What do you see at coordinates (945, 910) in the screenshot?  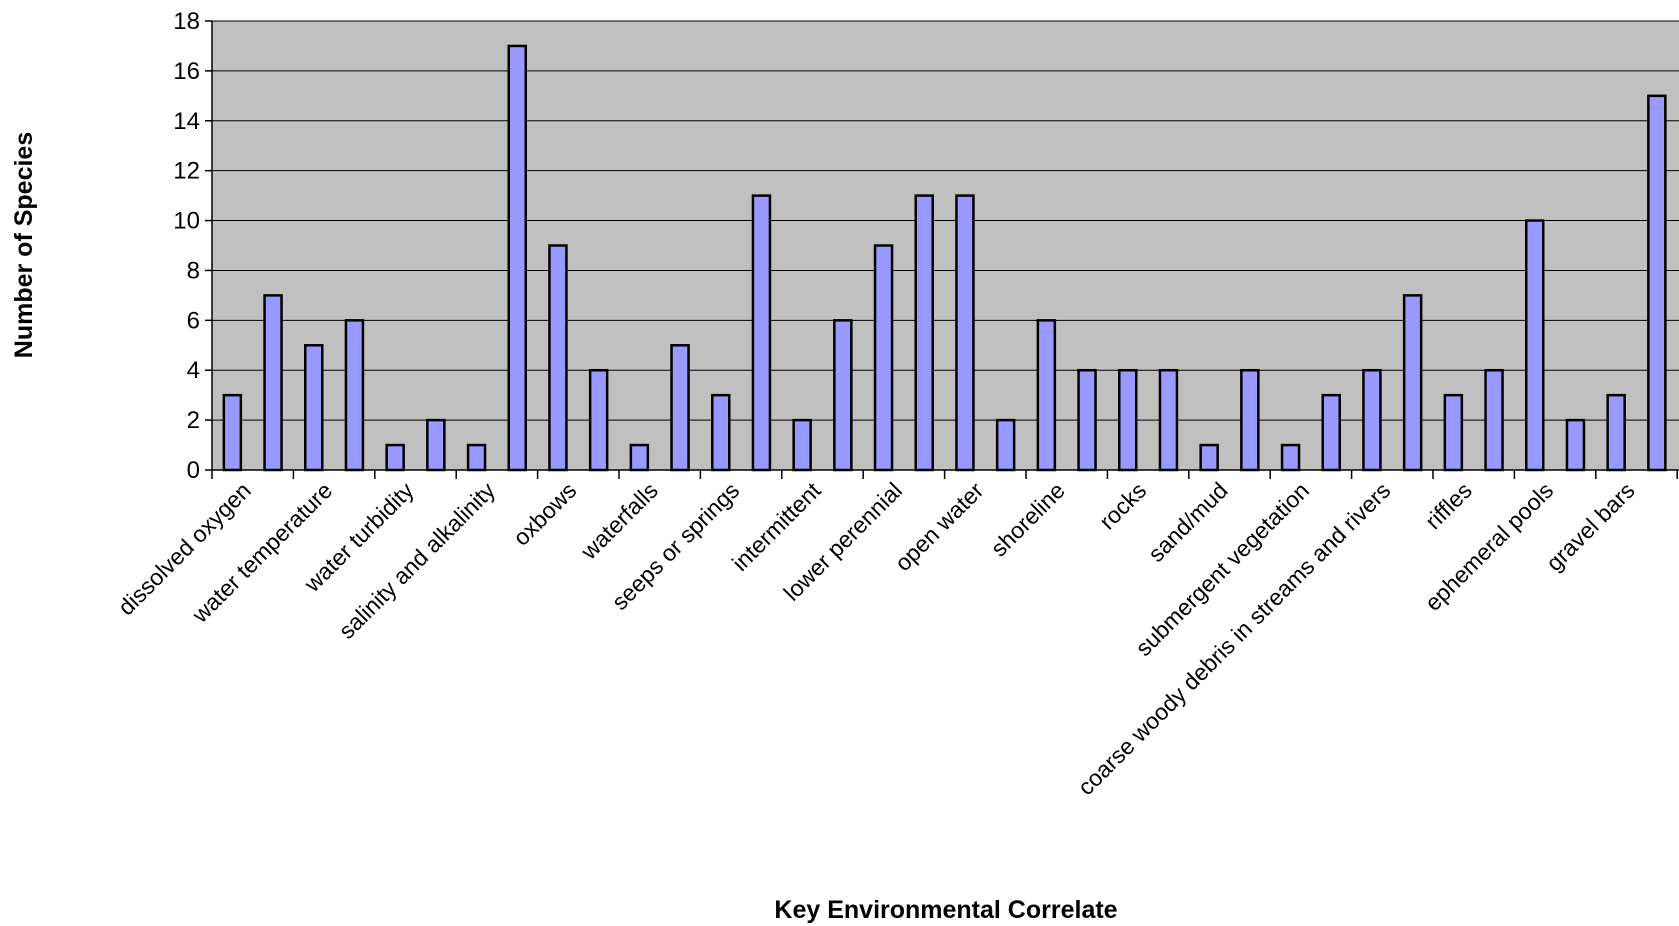 I see `x-axis-title: Key Environmental Correlate` at bounding box center [945, 910].